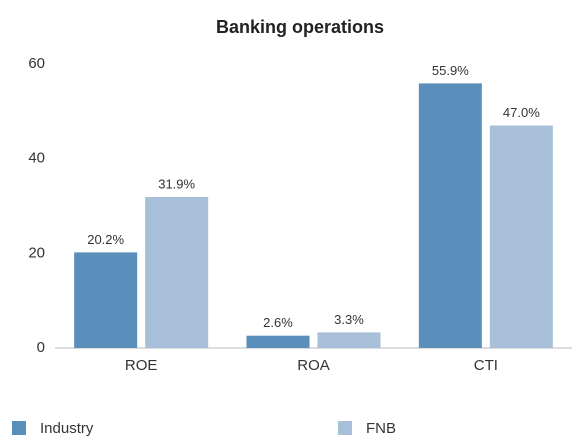  What do you see at coordinates (67, 428) in the screenshot?
I see `legend-label: Industry` at bounding box center [67, 428].